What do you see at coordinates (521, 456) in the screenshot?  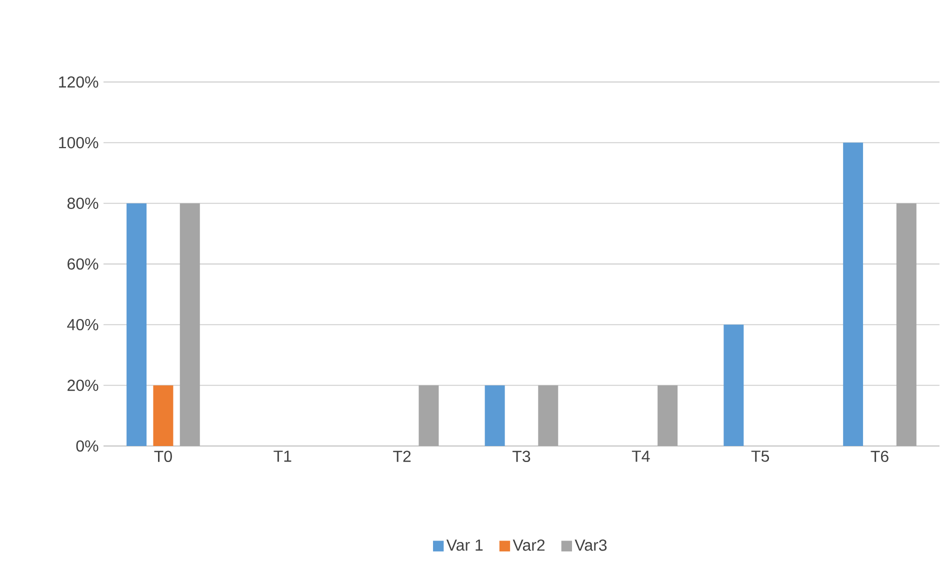 I see `x-tick-label: T3` at bounding box center [521, 456].